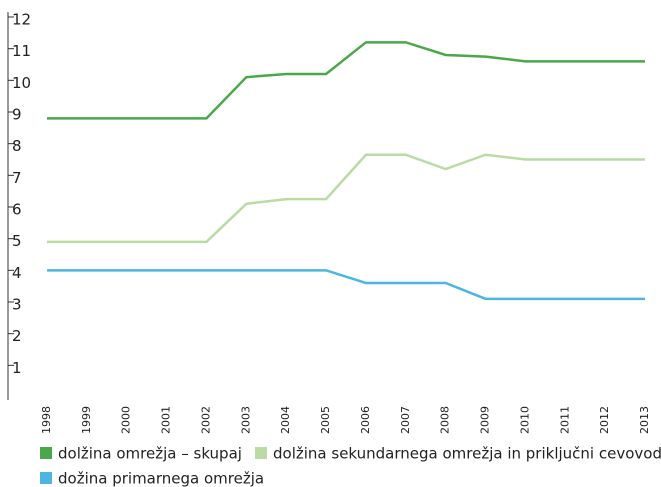 The image size is (661, 487). I want to click on x-tick-label: 2011, so click(564, 420).